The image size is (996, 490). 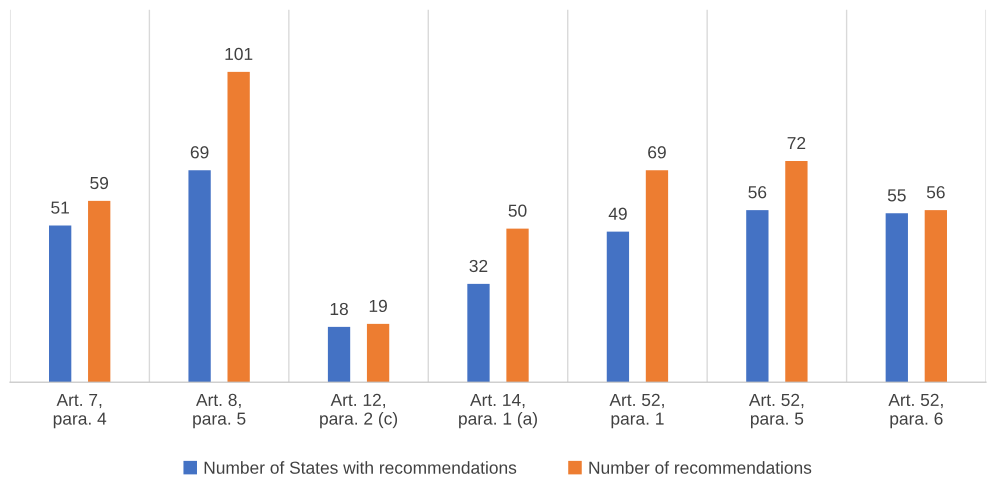 What do you see at coordinates (359, 411) in the screenshot?
I see `x-tick-label: Art. 12, para. 2 (c)` at bounding box center [359, 411].